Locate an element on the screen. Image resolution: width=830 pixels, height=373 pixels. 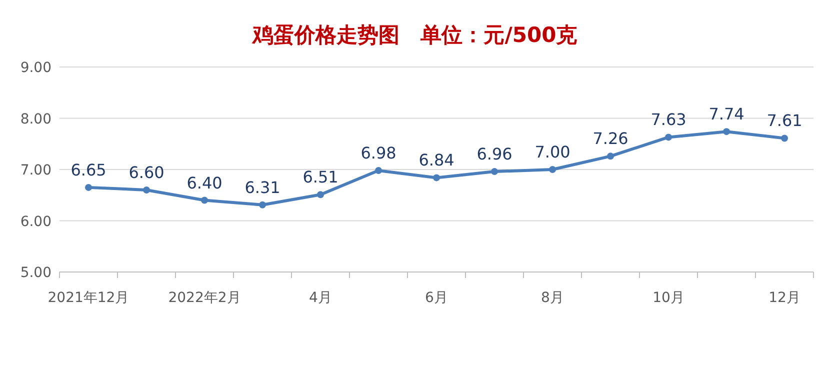
y-tick-label: 6.00 is located at coordinates (36, 222).